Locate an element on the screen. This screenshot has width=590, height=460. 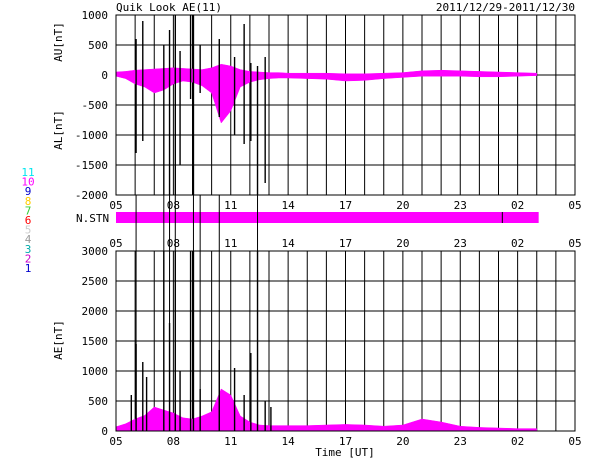
au-ytick-label: -1000 is located at coordinates (91, 135).